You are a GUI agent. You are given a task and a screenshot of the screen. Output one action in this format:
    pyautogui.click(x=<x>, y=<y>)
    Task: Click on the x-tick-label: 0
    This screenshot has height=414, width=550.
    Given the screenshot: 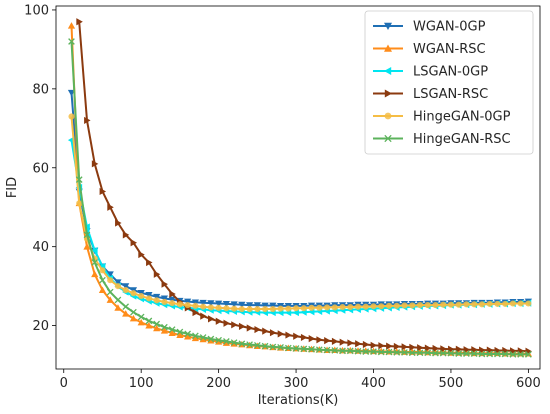 What is the action you would take?
    pyautogui.click(x=64, y=383)
    